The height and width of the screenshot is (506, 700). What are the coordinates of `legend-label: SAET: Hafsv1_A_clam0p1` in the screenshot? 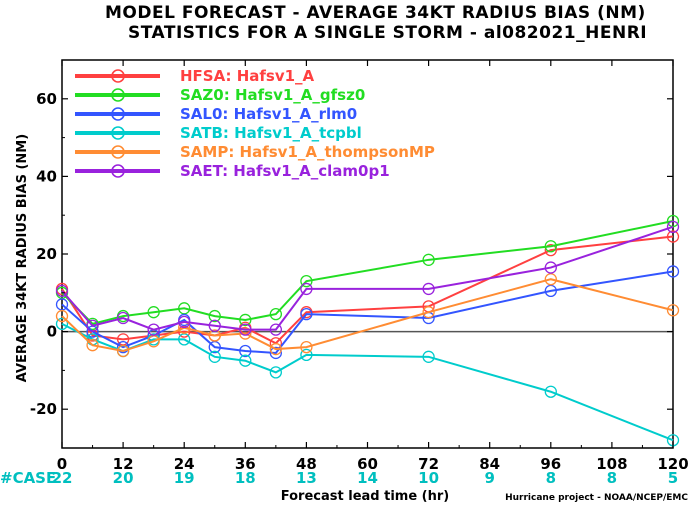 It's located at (285, 171).